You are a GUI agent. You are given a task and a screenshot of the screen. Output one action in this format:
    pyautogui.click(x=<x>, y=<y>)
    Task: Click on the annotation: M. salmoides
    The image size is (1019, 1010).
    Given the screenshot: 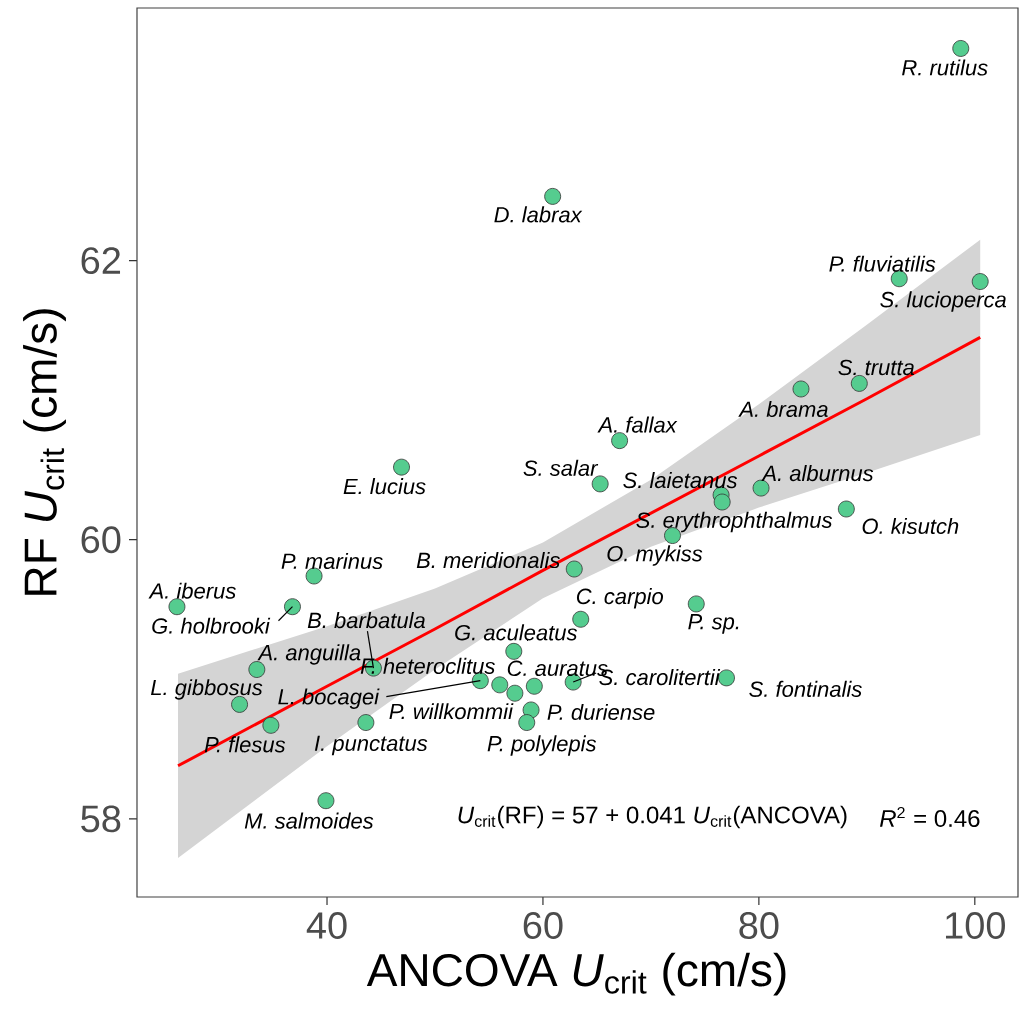 What is the action you would take?
    pyautogui.click(x=309, y=820)
    